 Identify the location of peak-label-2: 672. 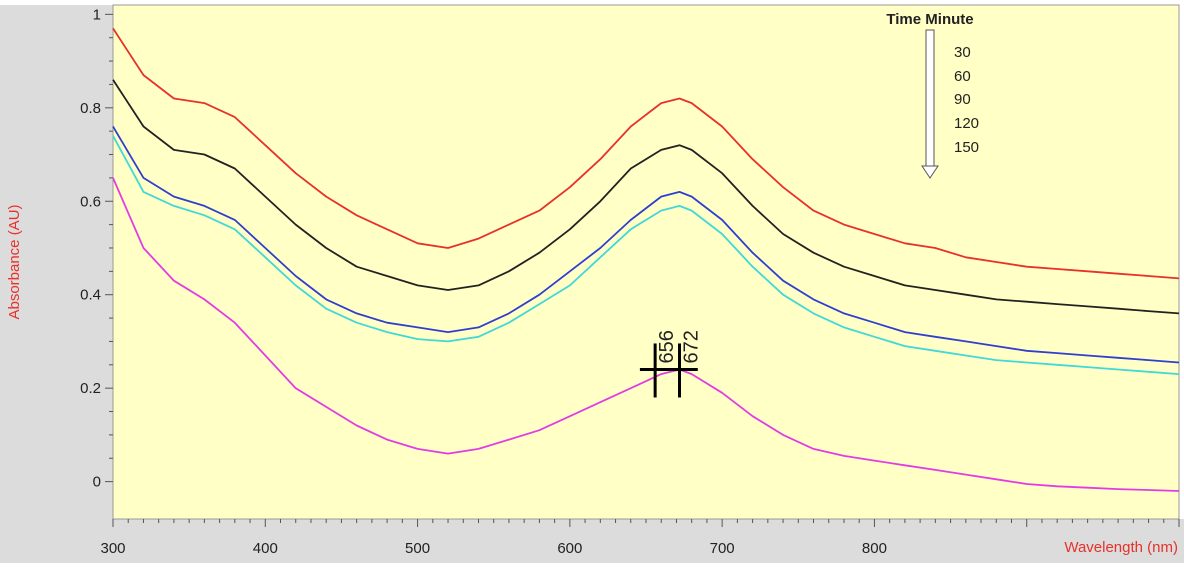
(692, 346).